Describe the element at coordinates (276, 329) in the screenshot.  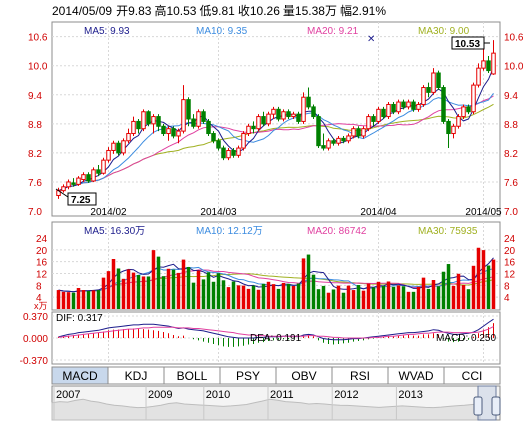
I see `macd-lines` at that location.